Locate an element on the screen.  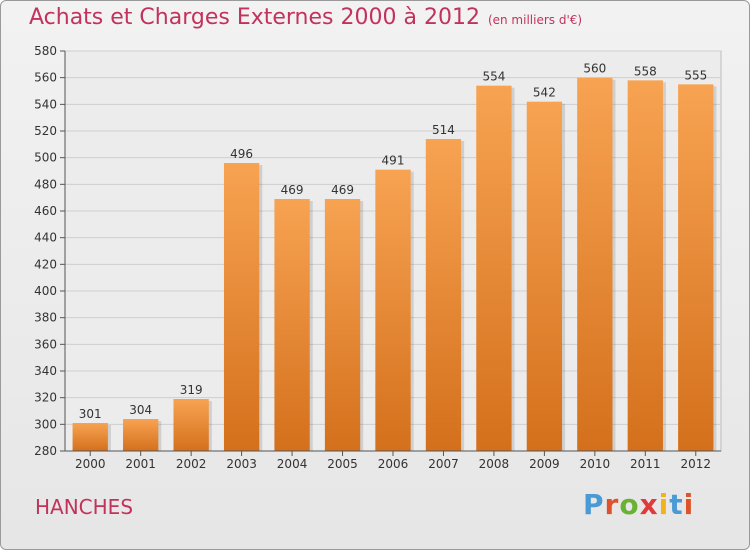
logo-letter: x is located at coordinates (649, 504).